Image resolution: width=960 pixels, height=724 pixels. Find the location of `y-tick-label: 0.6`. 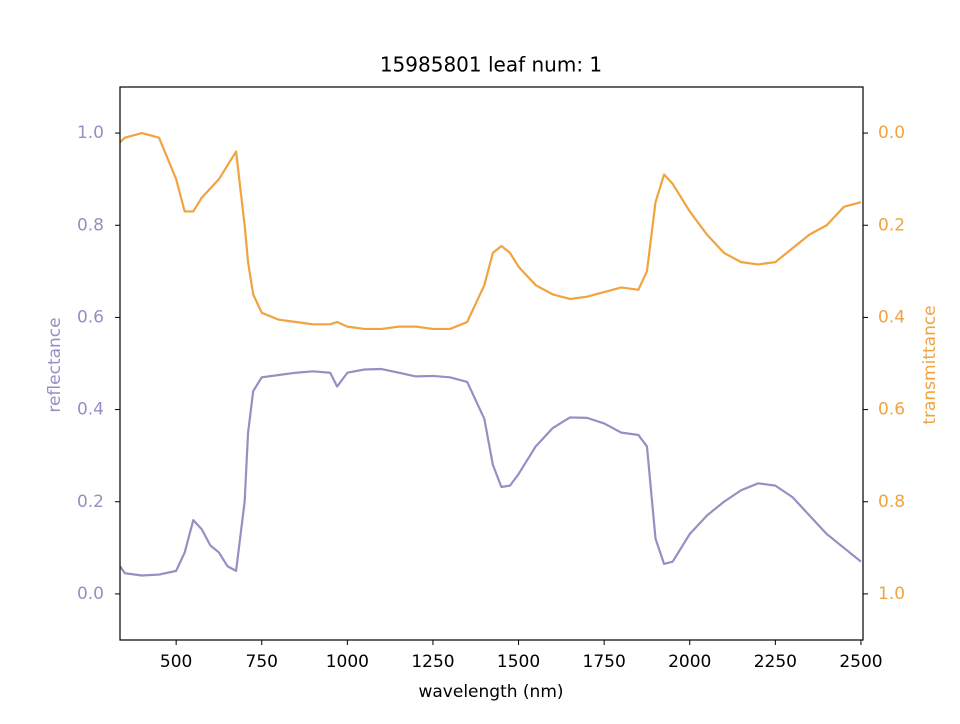

y-tick-label: 0.6 is located at coordinates (90, 317).